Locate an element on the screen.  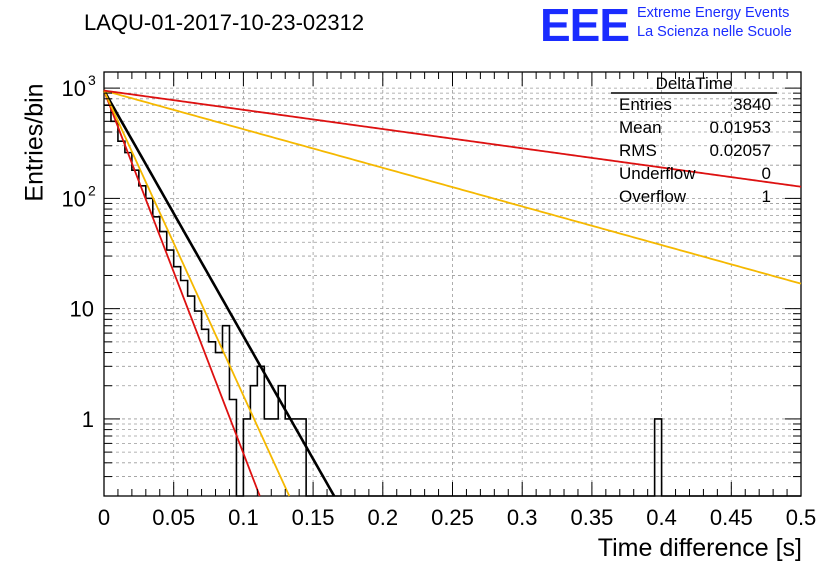
stats-label-rms: RMS is located at coordinates (638, 150).